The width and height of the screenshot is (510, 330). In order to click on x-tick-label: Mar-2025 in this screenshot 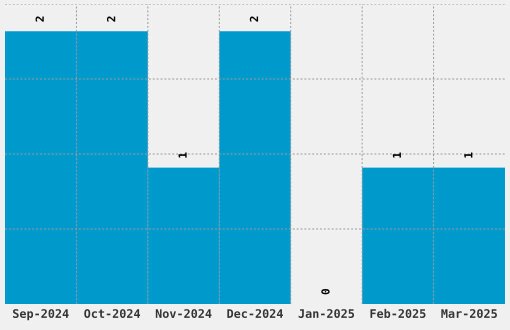, I will do `click(469, 313)`.